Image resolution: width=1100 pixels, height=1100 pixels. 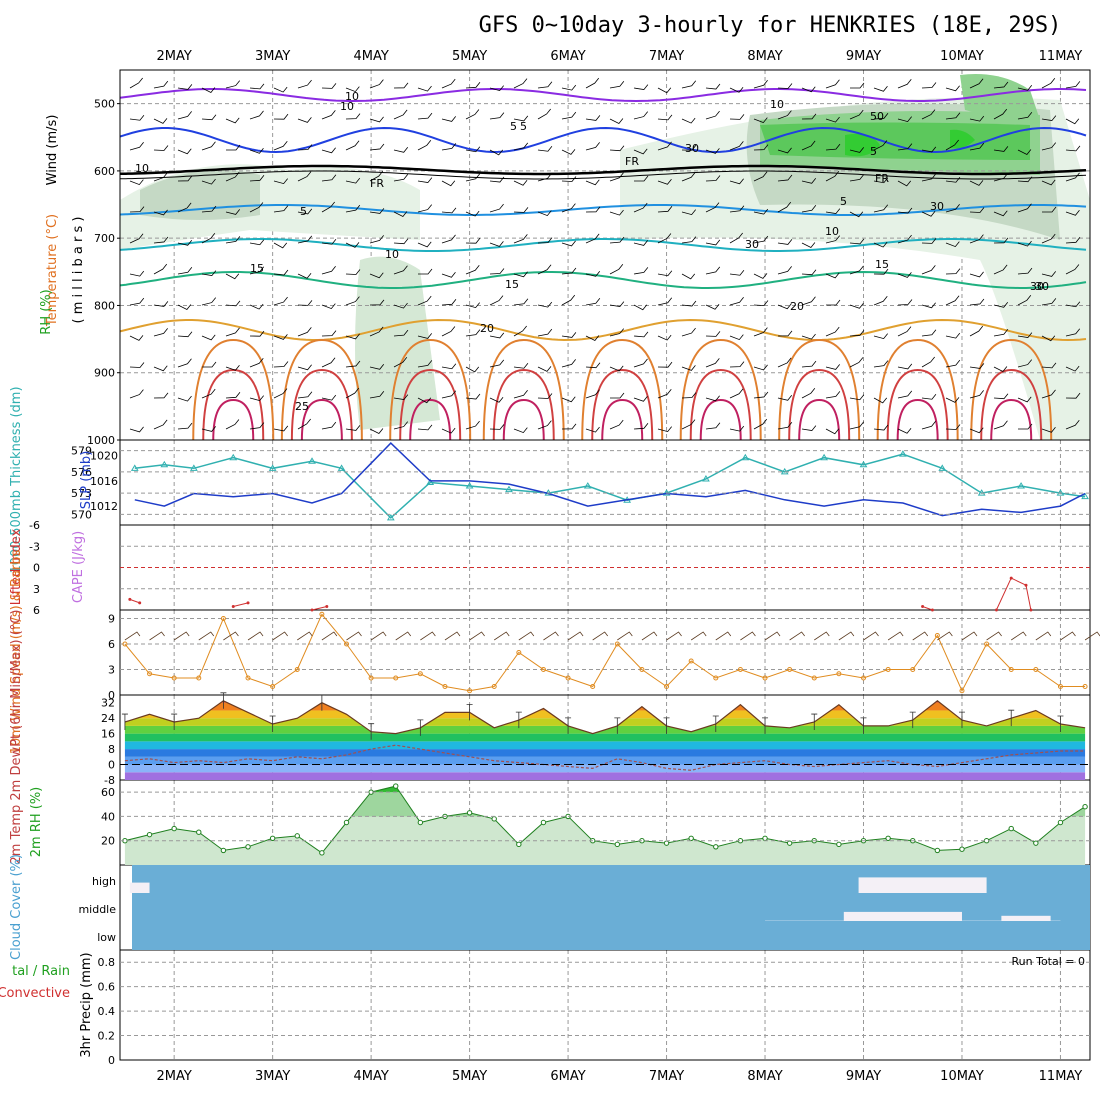 What do you see at coordinates (666, 56) in the screenshot?
I see `date-label-top: 7MAY` at bounding box center [666, 56].